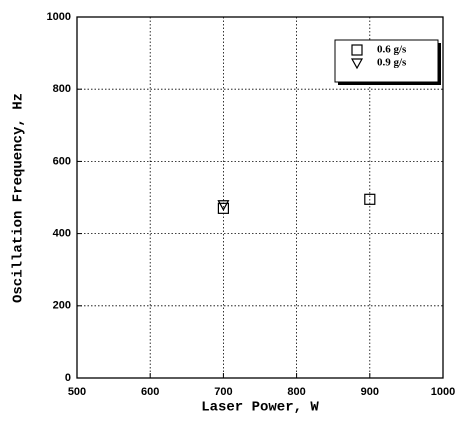 Image resolution: width=459 pixels, height=440 pixels. I want to click on x-tick-label: 800, so click(296, 392).